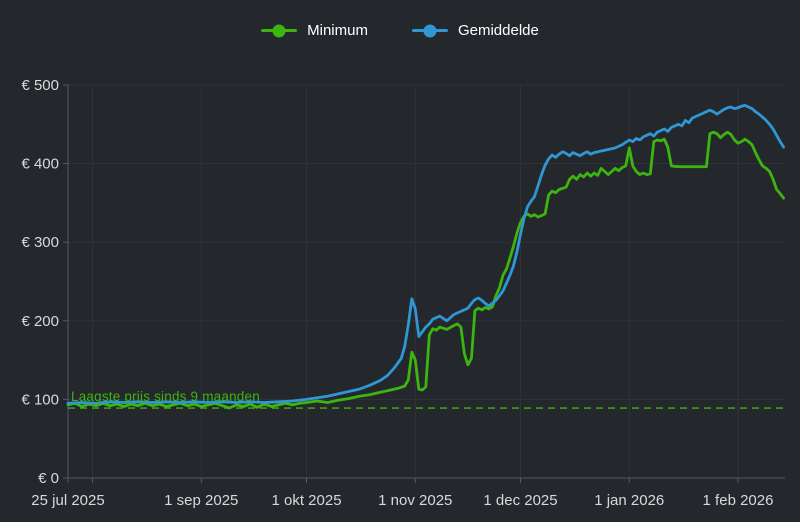 The height and width of the screenshot is (522, 800). I want to click on legend-item-gemiddelde: Gemiddelde, so click(475, 30).